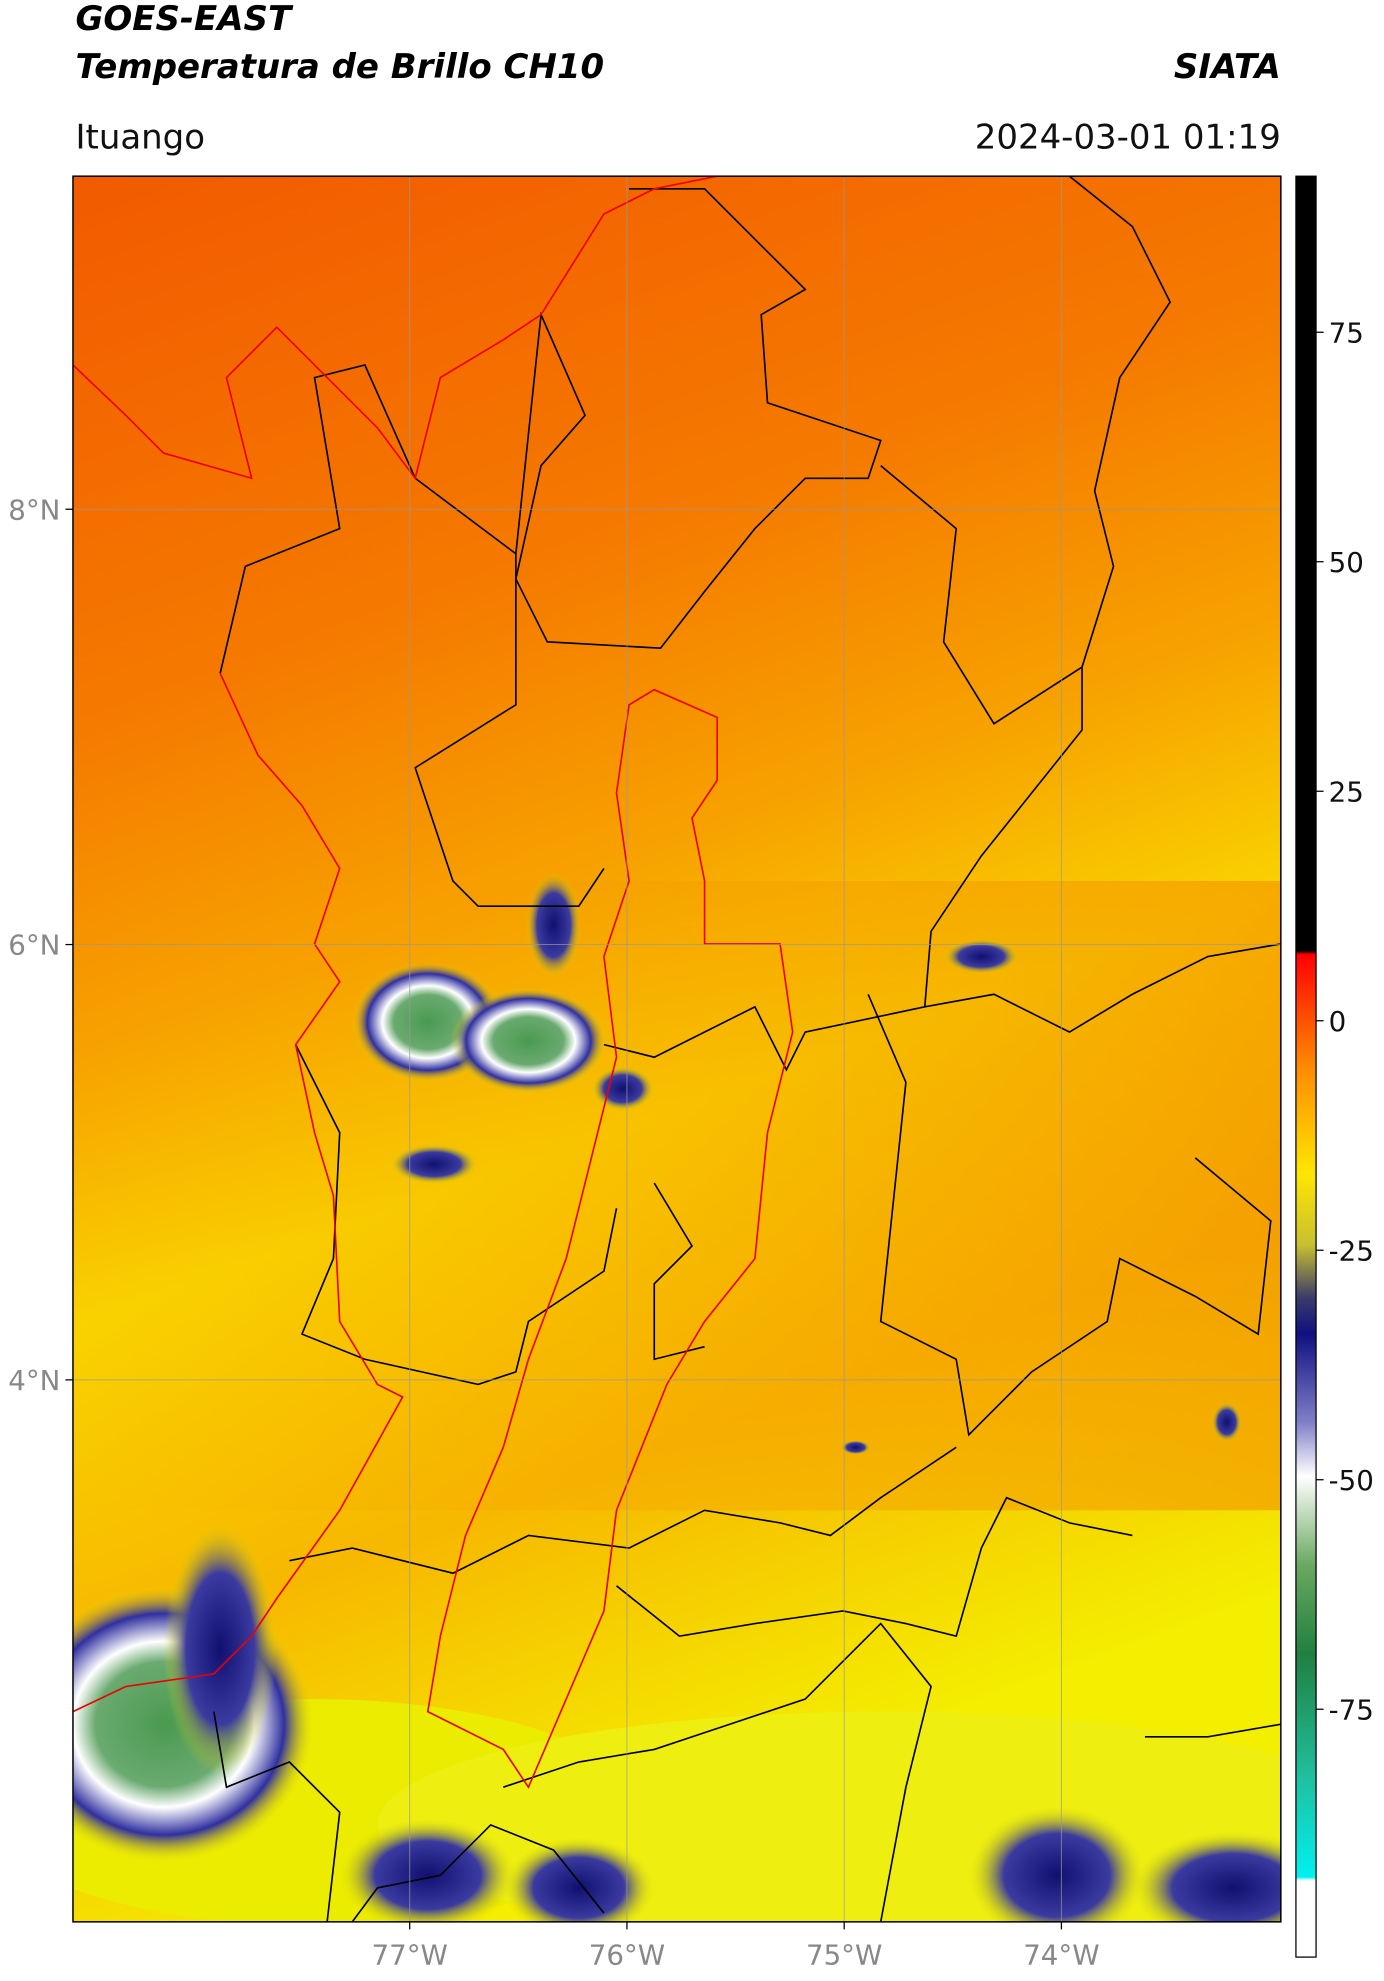 The image size is (1384, 1981). Describe the element at coordinates (1351, 1480) in the screenshot. I see `colorbar-tick-label: -50` at that location.